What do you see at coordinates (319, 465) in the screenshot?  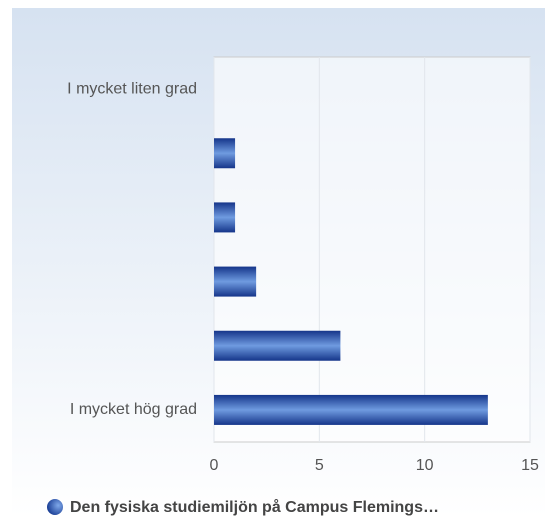 I see `x-tick-label: 5` at bounding box center [319, 465].